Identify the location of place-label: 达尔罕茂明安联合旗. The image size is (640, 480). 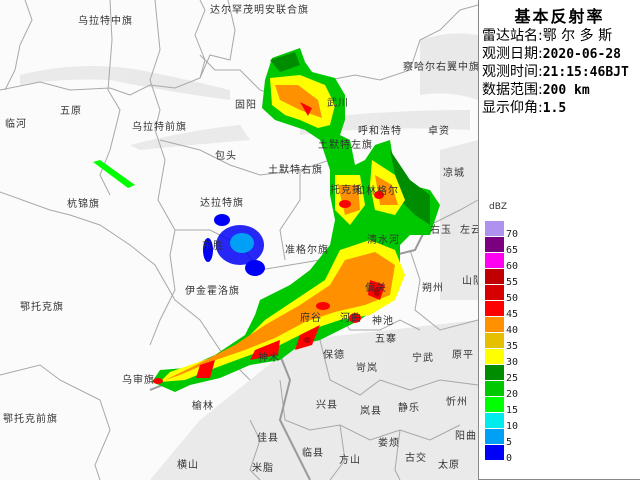
(259, 10).